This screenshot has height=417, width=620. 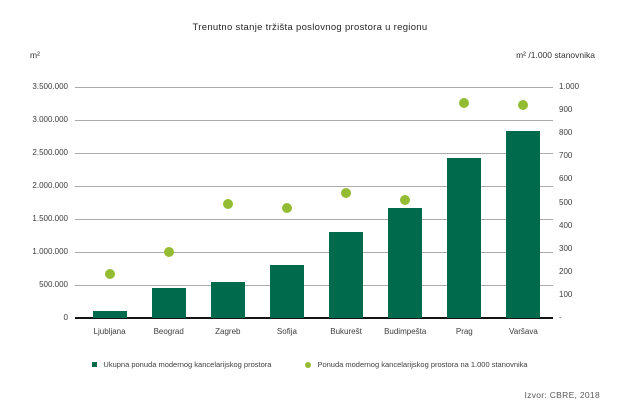 What do you see at coordinates (50, 251) in the screenshot?
I see `left-axis-tick-1000000: 1.000.000` at bounding box center [50, 251].